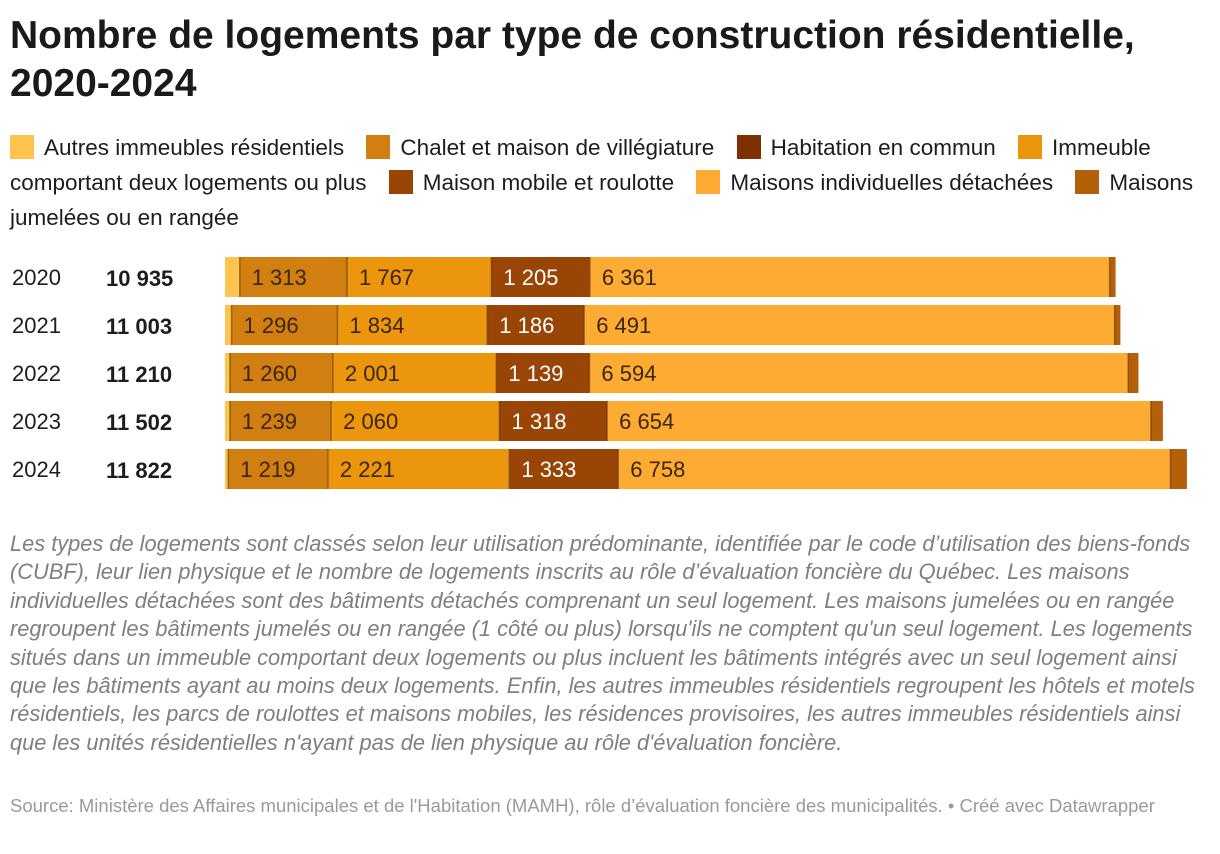  What do you see at coordinates (279, 277) in the screenshot?
I see `segment-label: 1 313` at bounding box center [279, 277].